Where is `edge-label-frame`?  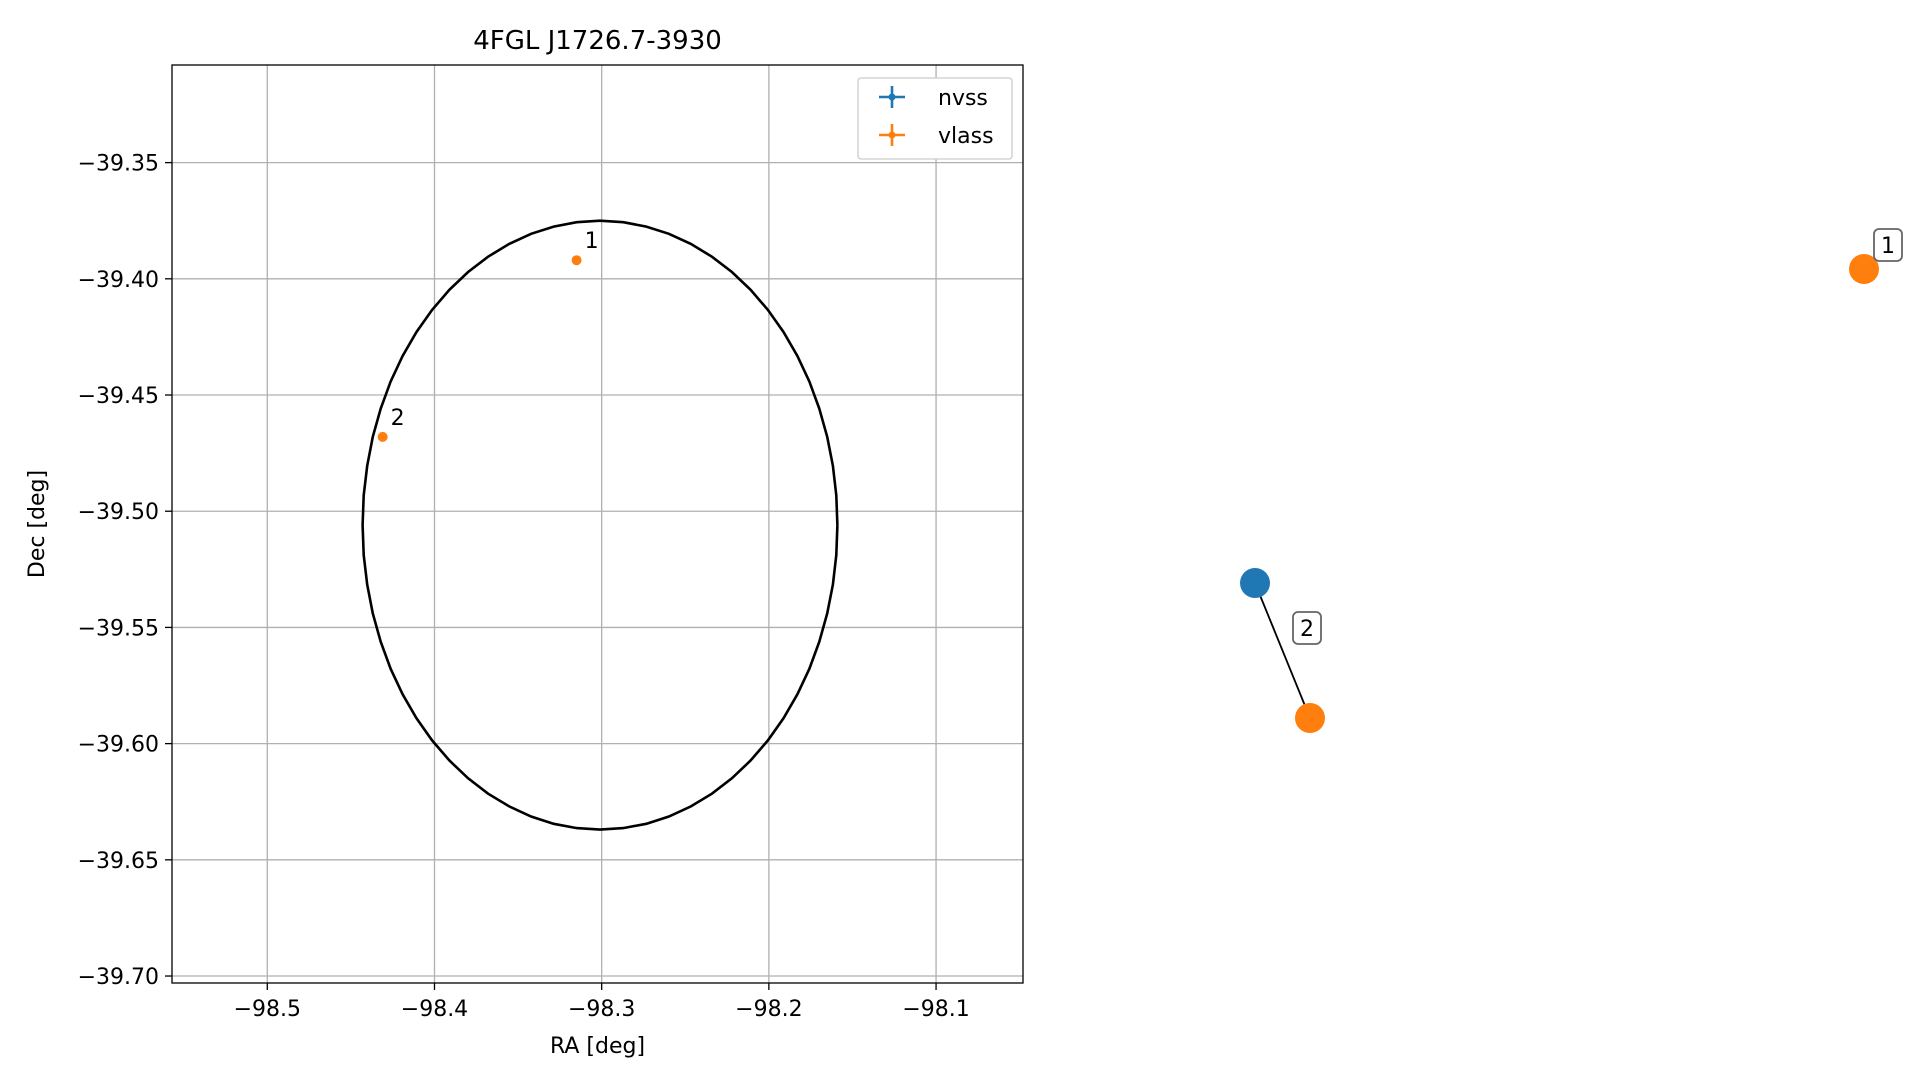 edge-label-frame is located at coordinates (1307, 628).